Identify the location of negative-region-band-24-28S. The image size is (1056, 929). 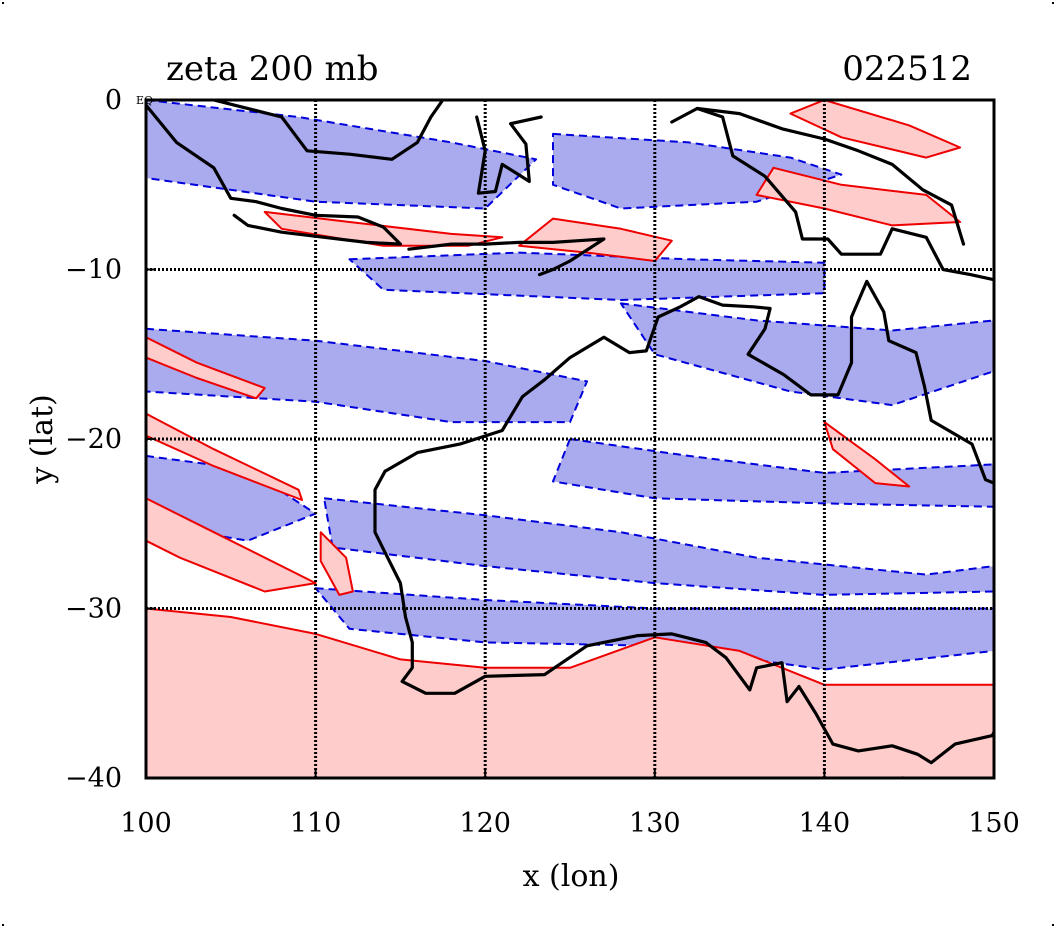
(658, 546).